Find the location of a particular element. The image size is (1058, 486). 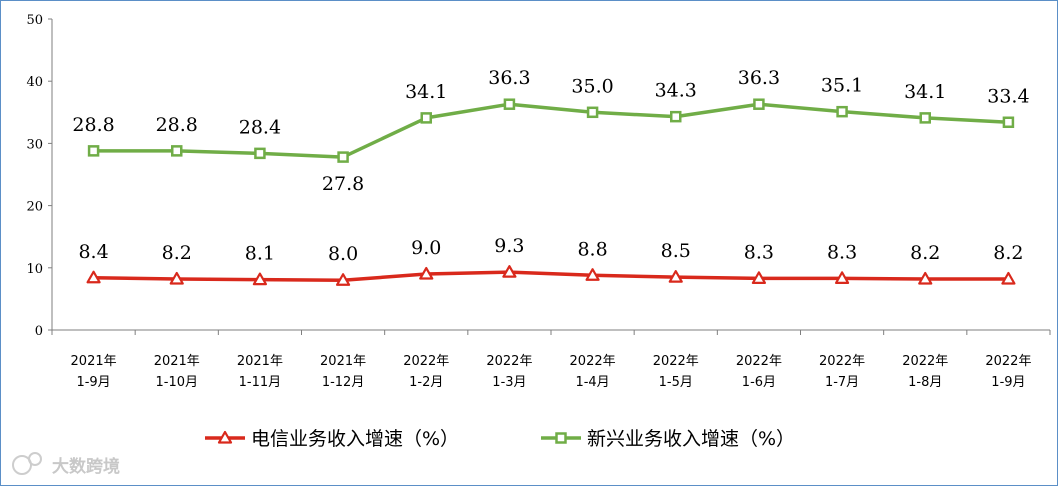

data-label: 27.8 is located at coordinates (343, 184).